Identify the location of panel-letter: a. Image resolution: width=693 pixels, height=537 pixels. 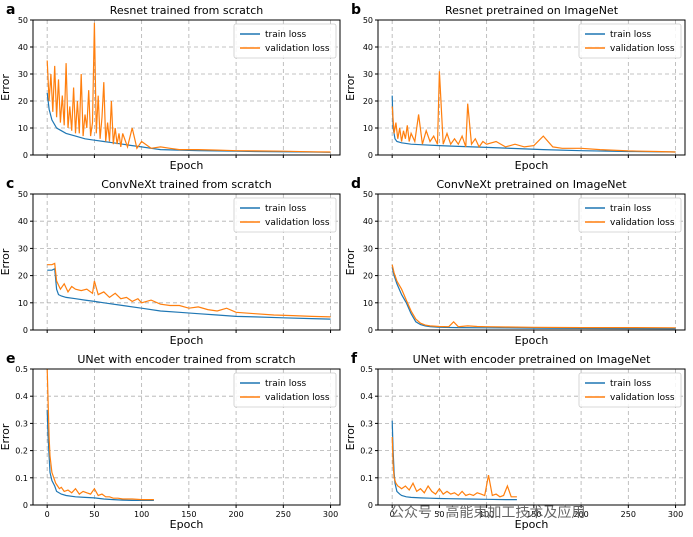
(10, 10).